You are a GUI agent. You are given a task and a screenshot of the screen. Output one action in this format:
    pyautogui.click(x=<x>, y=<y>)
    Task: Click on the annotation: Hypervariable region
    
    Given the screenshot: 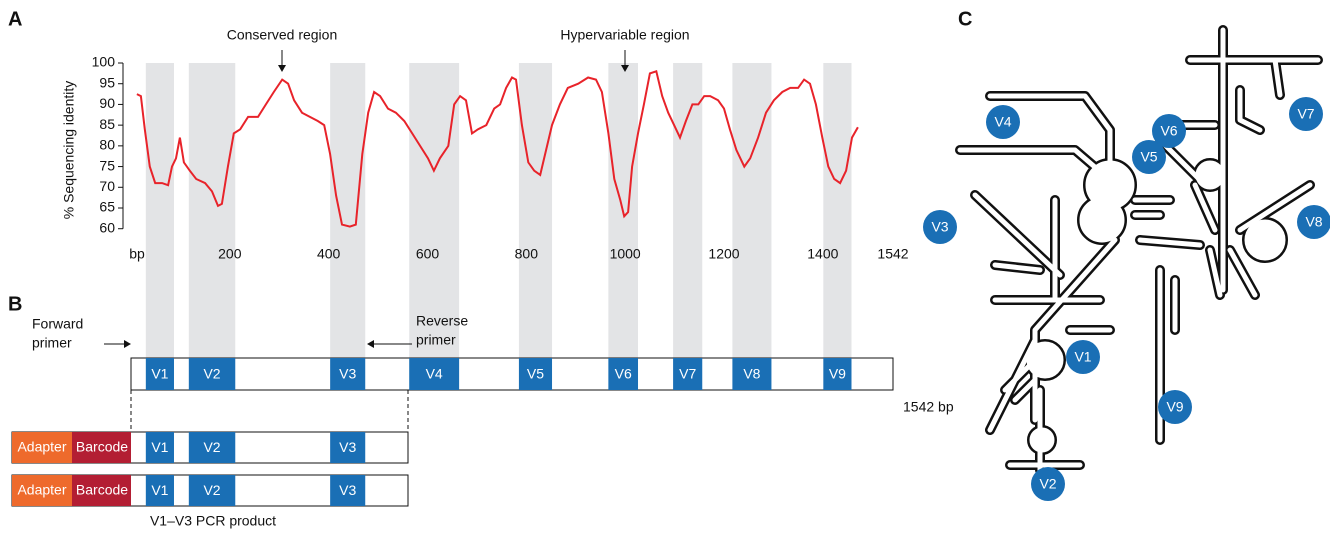 What is the action you would take?
    pyautogui.click(x=624, y=35)
    